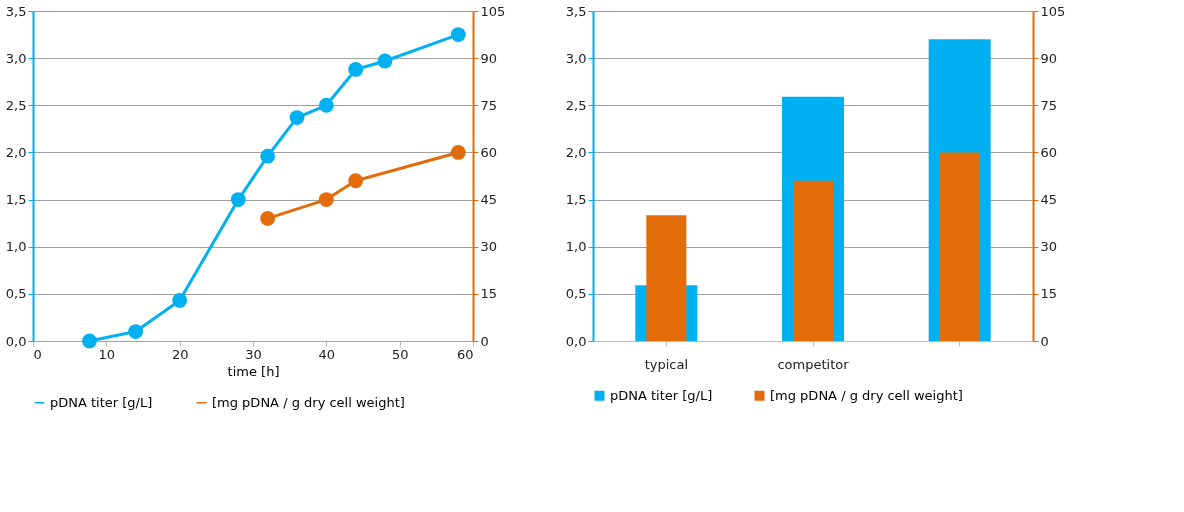  Describe the element at coordinates (37, 354) in the screenshot. I see `x-tick-label: 0` at that location.